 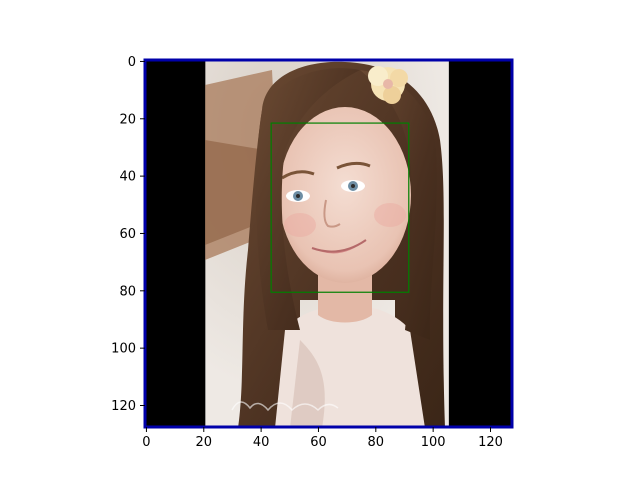 What do you see at coordinates (261, 442) in the screenshot?
I see `x-tick-label: 40` at bounding box center [261, 442].